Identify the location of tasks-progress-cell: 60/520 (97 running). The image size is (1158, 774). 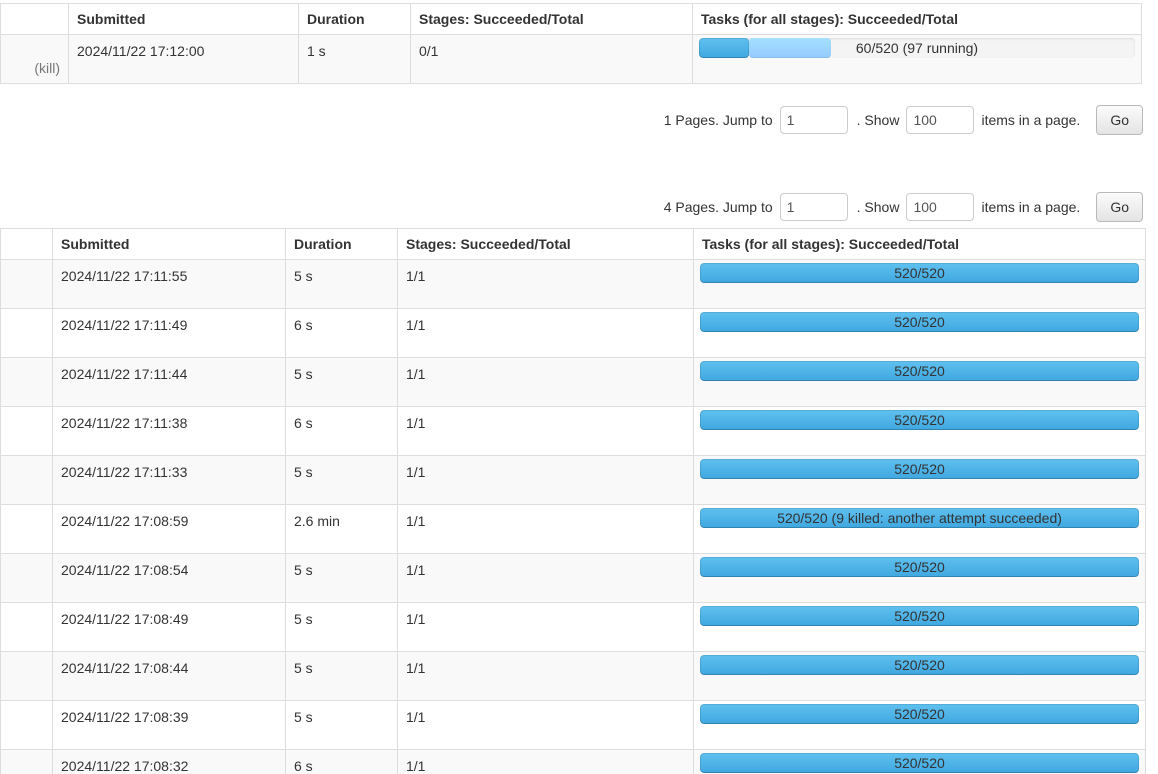
(917, 59).